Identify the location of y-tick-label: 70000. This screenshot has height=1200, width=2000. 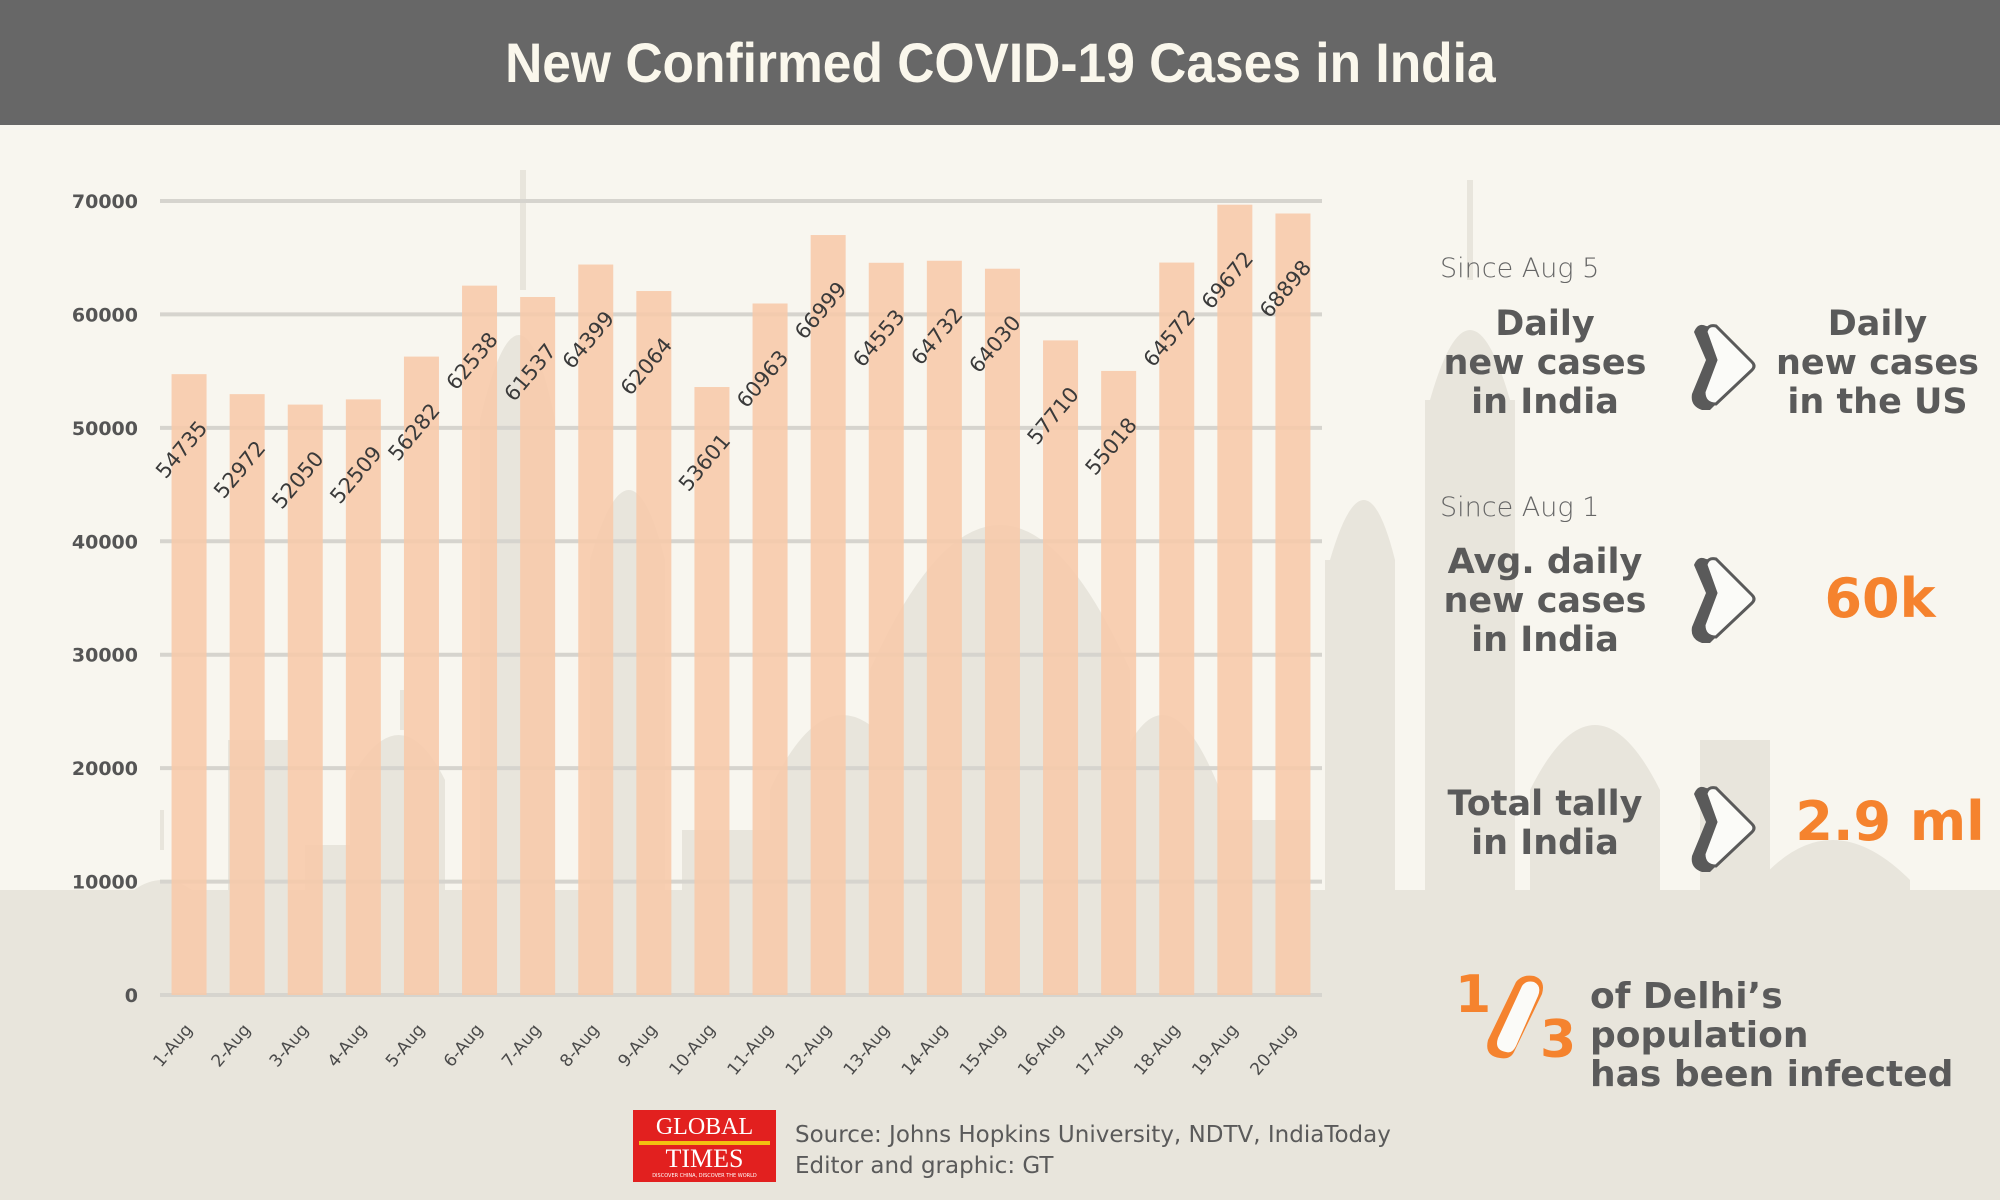
(105, 202).